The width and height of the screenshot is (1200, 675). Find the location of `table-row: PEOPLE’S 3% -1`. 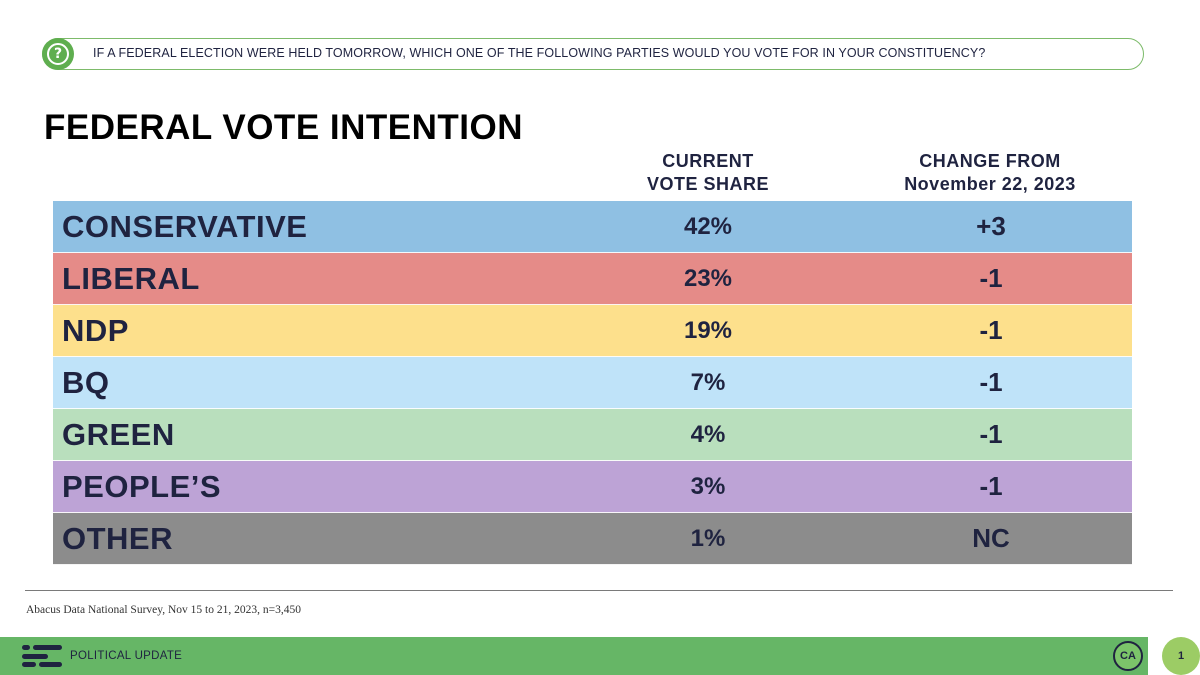

table-row: PEOPLE’S 3% -1 is located at coordinates (592, 487).